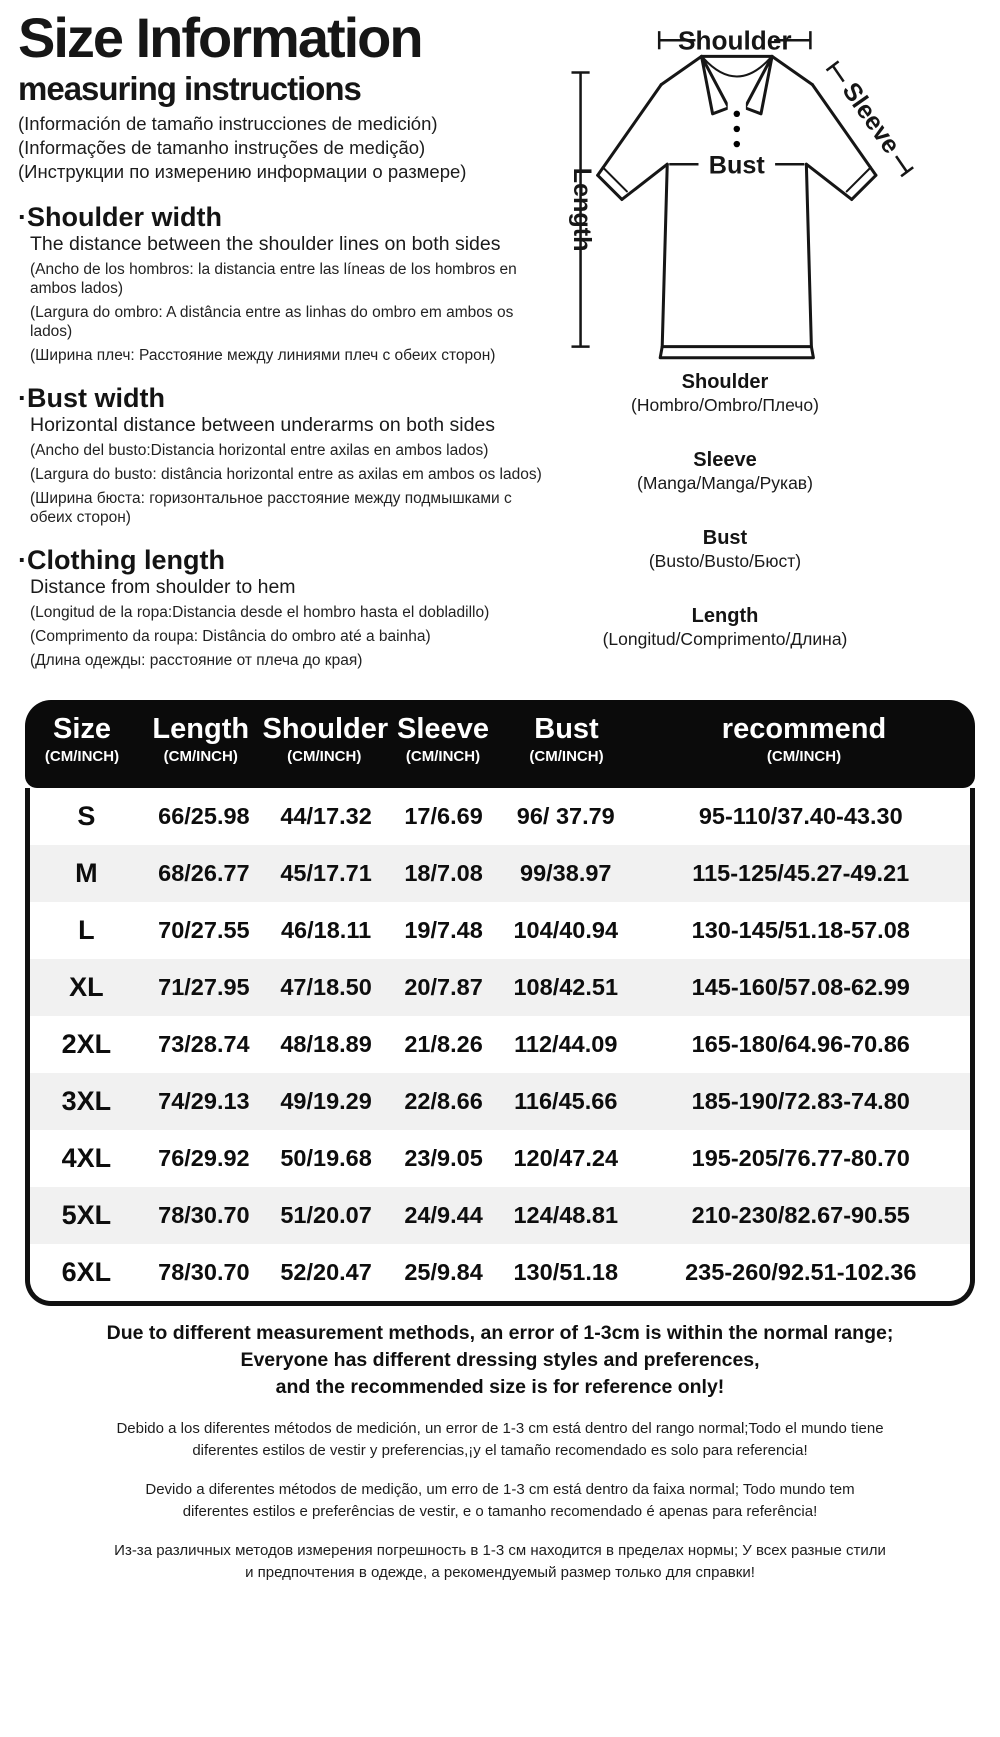 The height and width of the screenshot is (1737, 1000). Describe the element at coordinates (126, 560) in the screenshot. I see `section-heading-text: Clothing length` at that location.